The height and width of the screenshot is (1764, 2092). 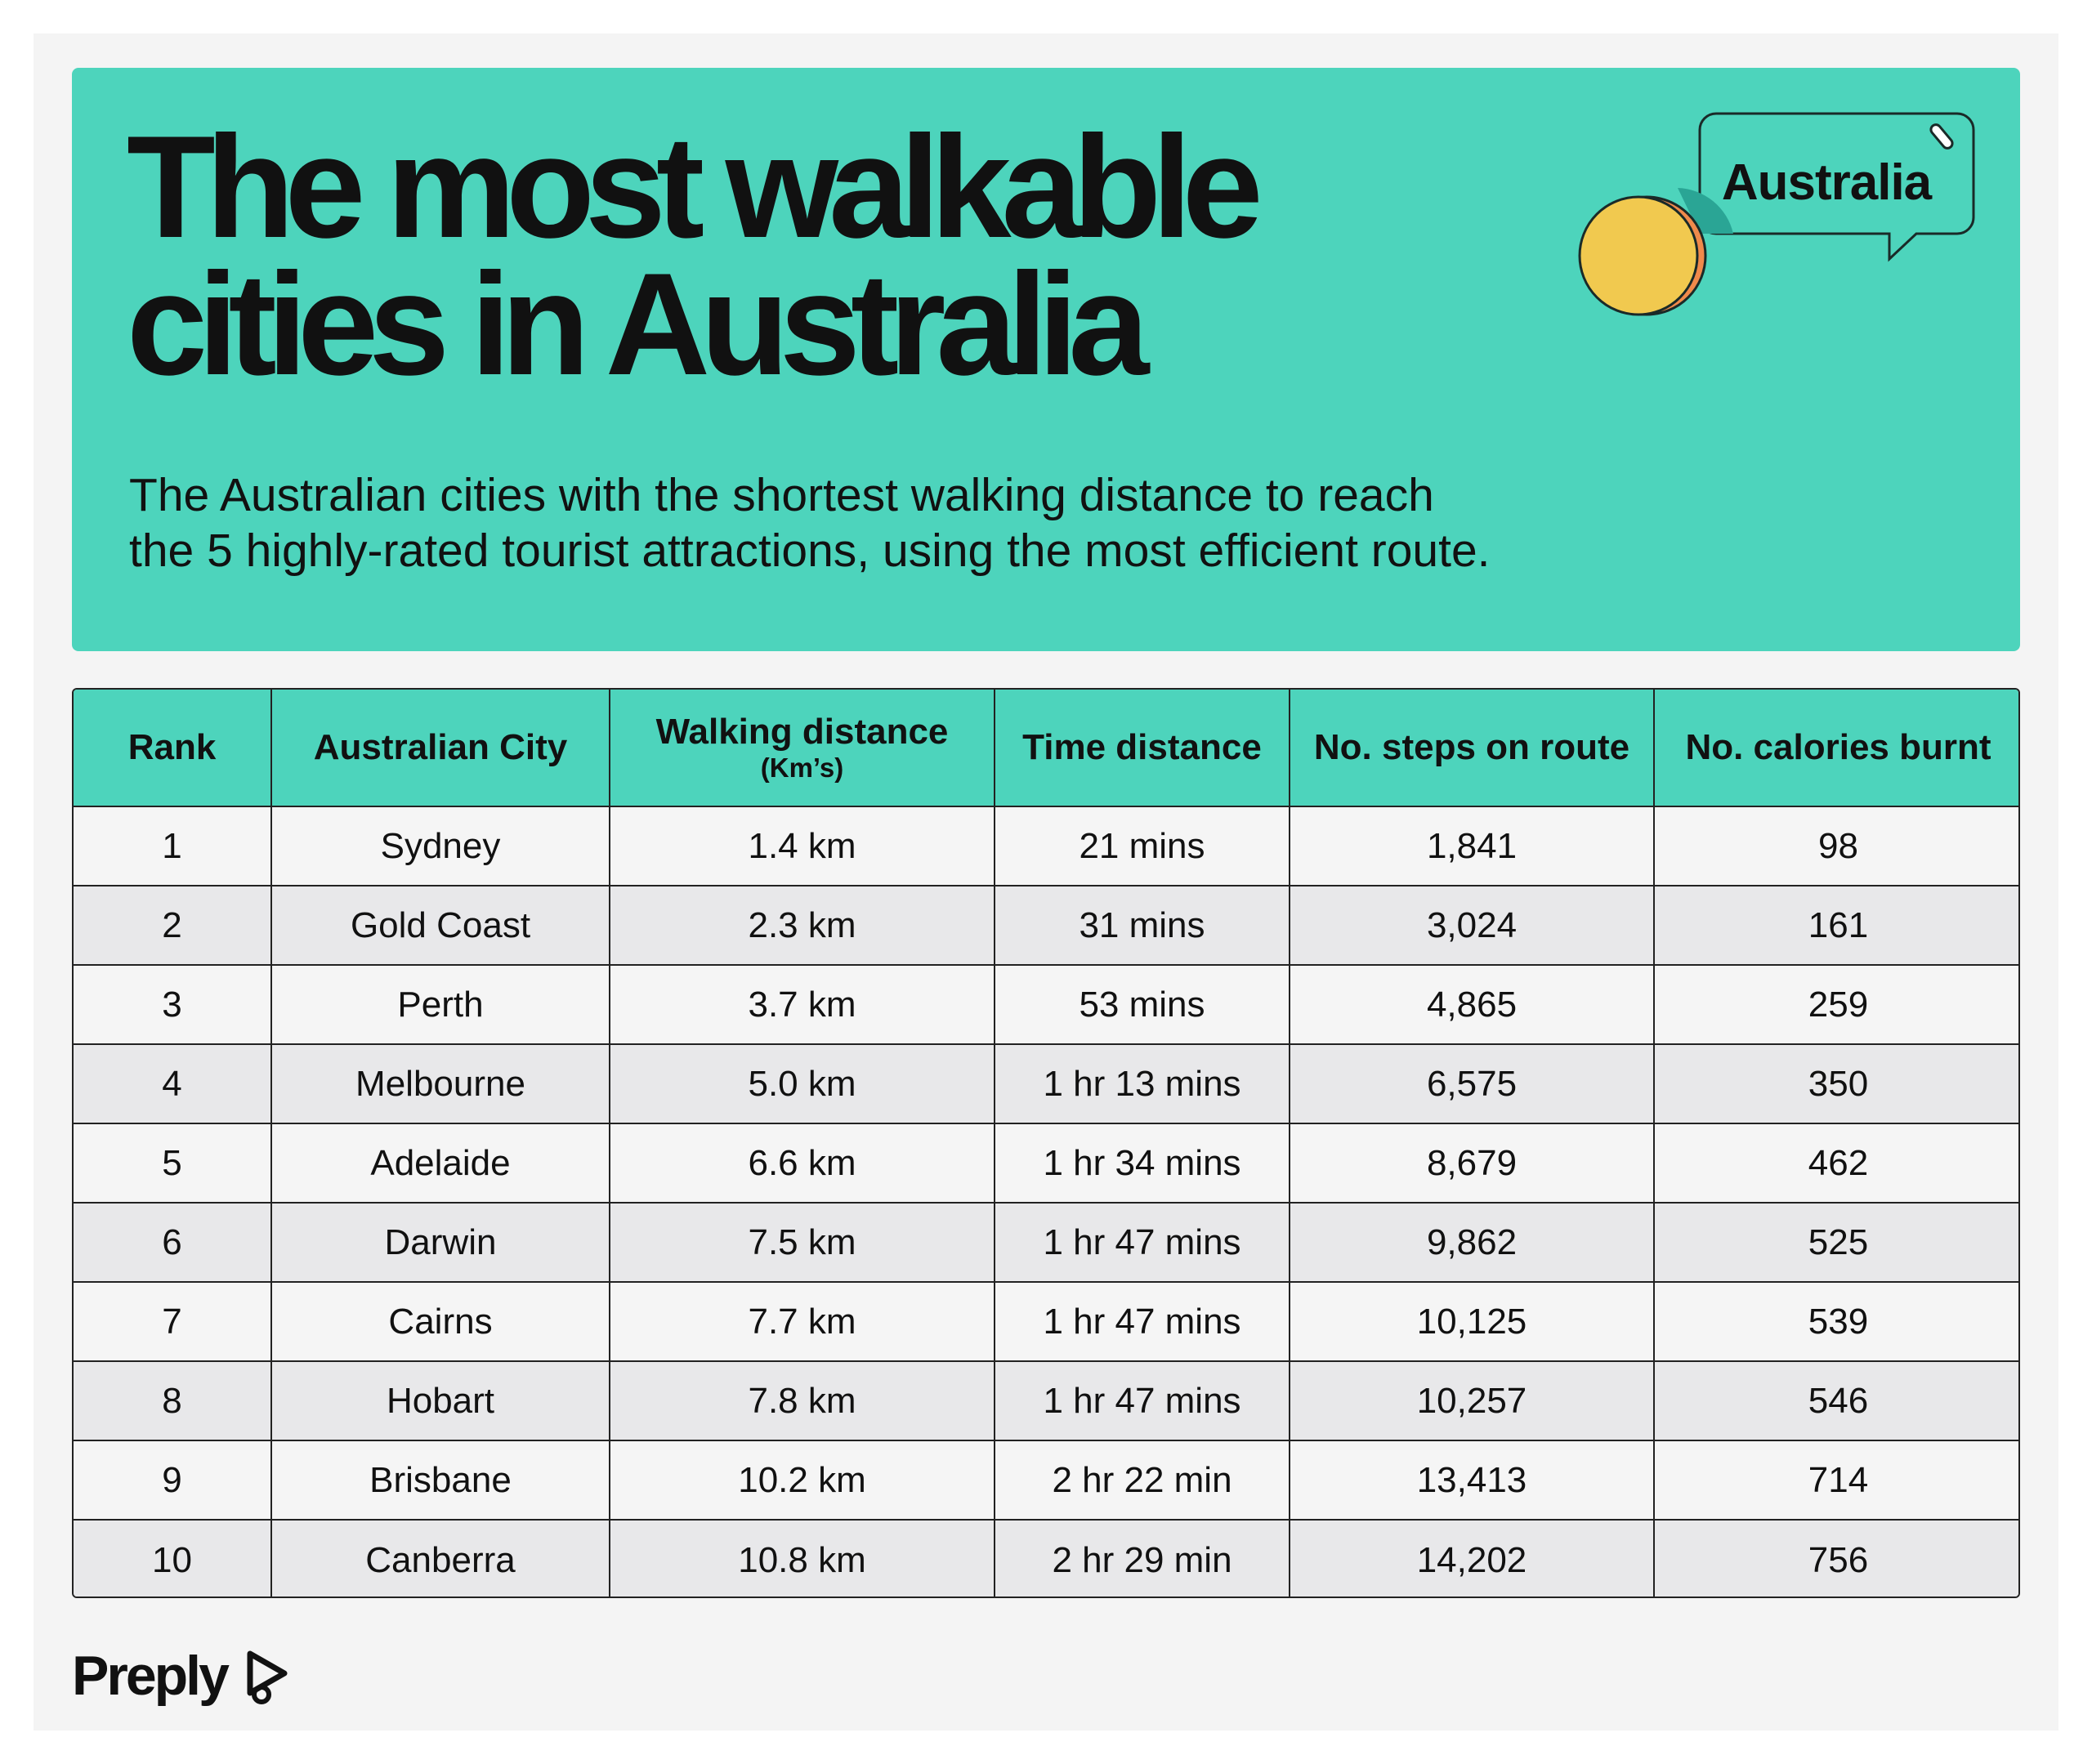 I want to click on table-cell: 9,862, so click(x=1472, y=1243).